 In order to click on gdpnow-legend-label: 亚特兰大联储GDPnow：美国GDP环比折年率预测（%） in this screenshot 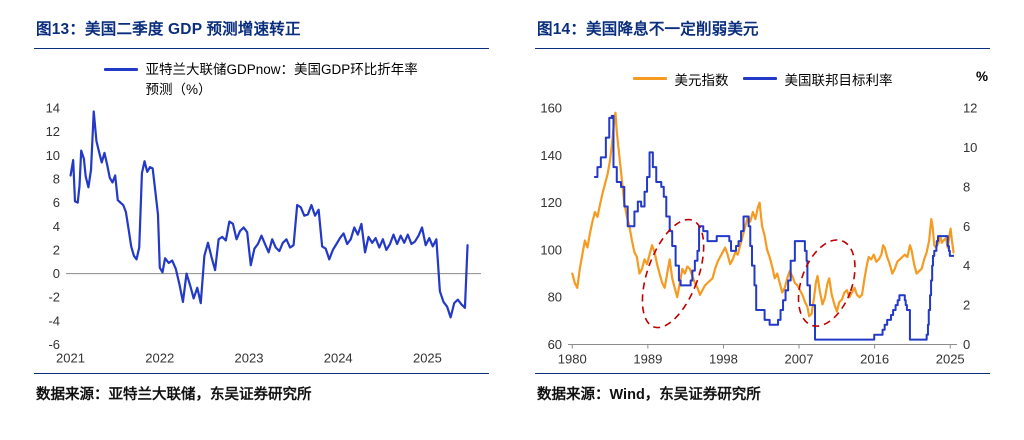, I will do `click(281, 79)`.